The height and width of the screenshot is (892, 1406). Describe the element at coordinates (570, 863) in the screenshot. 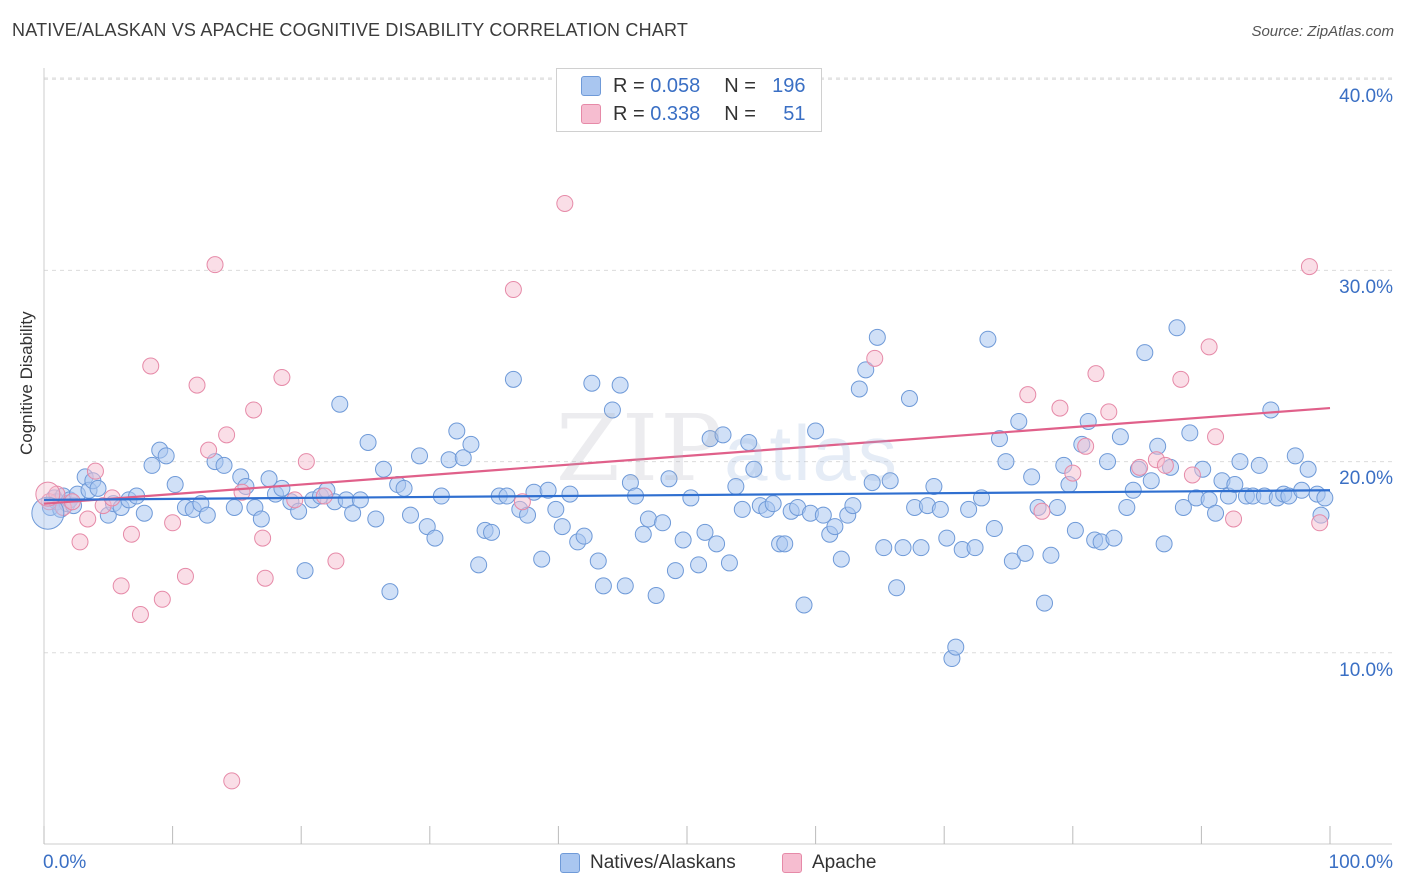

I see `legend-swatch-blue` at that location.